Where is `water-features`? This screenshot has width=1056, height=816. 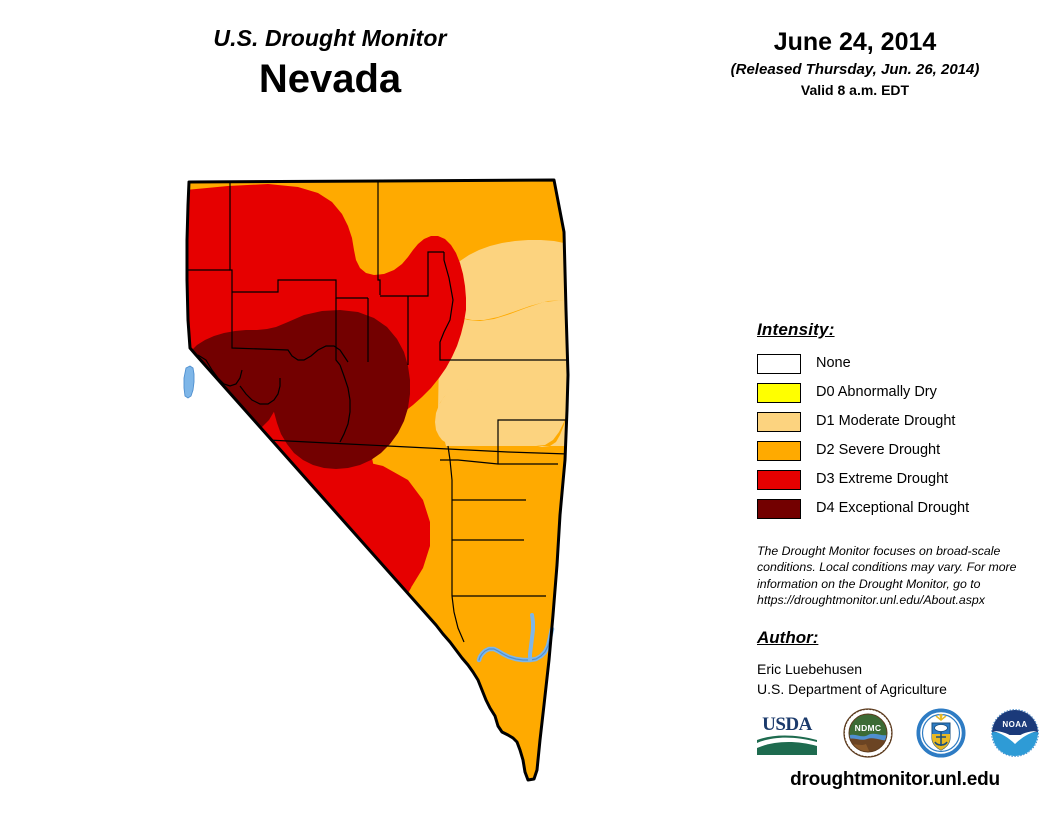 water-features is located at coordinates (369, 514).